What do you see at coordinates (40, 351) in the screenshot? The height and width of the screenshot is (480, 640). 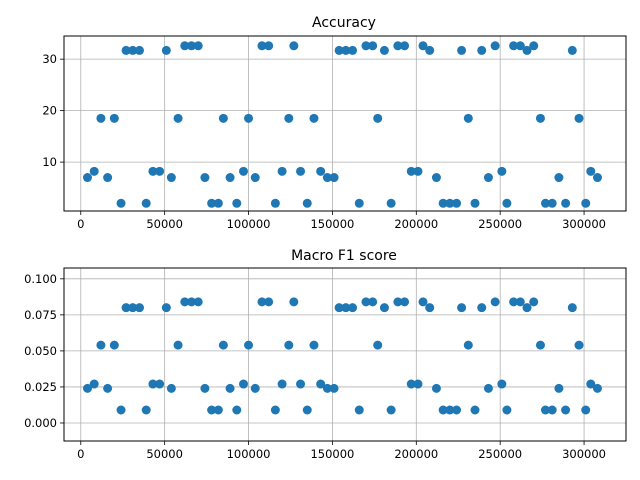 I see `macro-f1-y-tick-label: 0.050` at bounding box center [40, 351].